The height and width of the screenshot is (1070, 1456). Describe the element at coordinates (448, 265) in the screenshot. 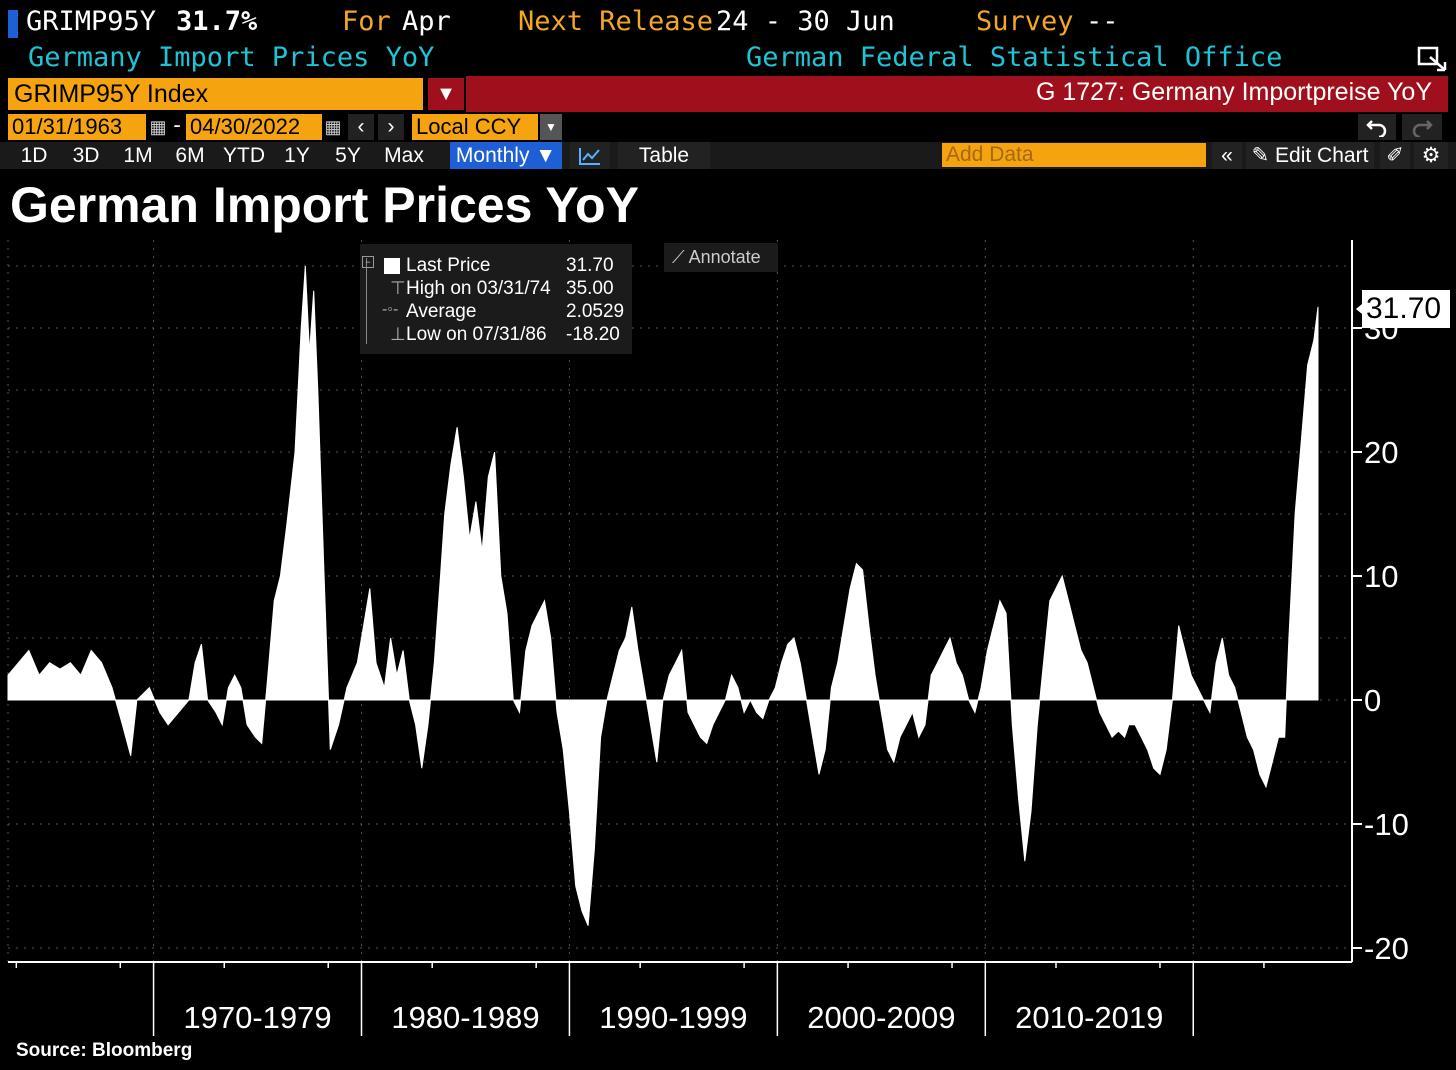

I see `legend-last-label: Last Price` at that location.